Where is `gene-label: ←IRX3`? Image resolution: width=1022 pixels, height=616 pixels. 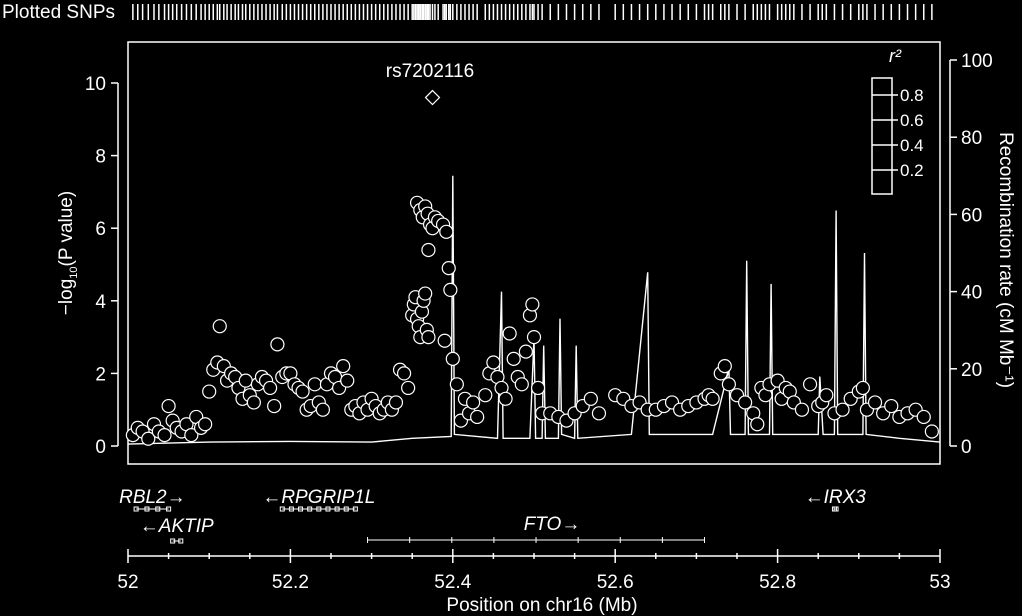
gene-label: ←IRX3 is located at coordinates (836, 497).